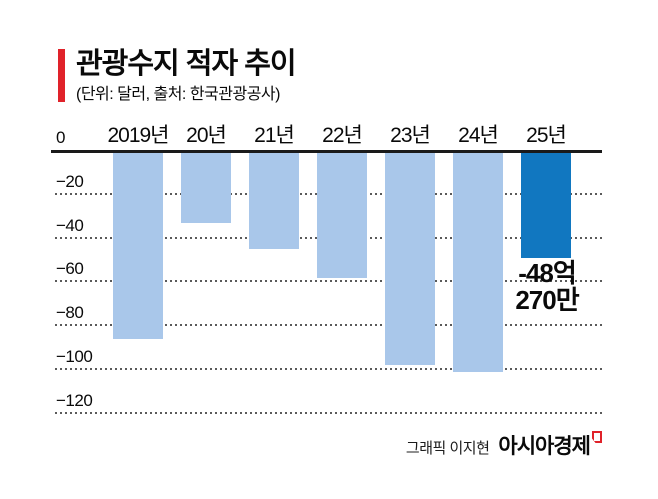  I want to click on y-tick-label: −60, so click(70, 269).